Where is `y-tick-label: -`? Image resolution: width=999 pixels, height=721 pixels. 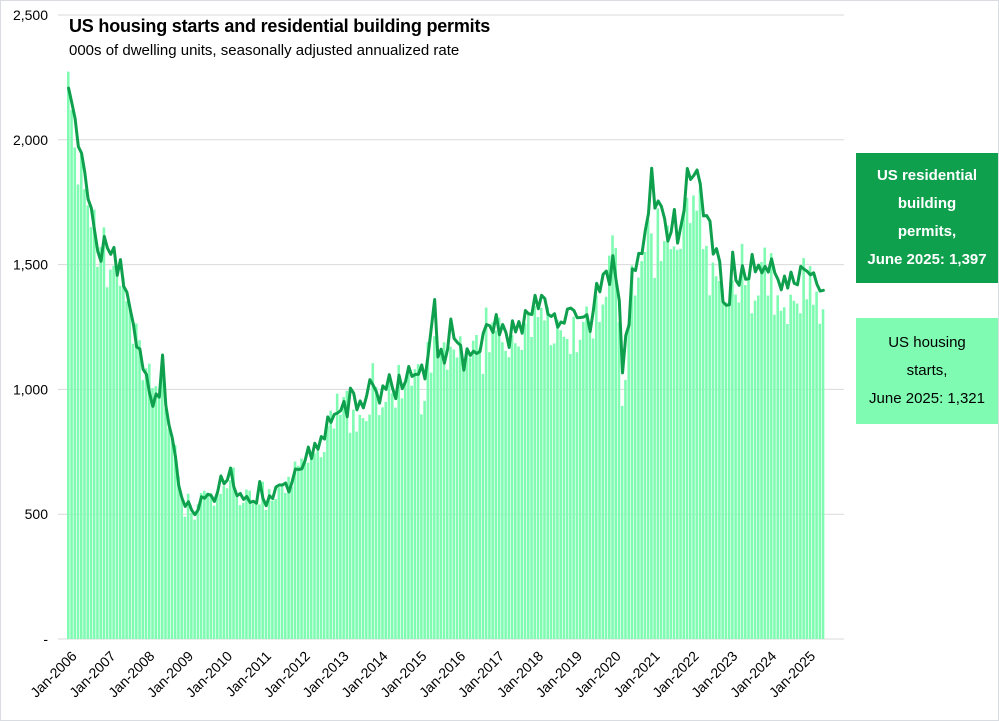 y-tick-label: - is located at coordinates (45, 639).